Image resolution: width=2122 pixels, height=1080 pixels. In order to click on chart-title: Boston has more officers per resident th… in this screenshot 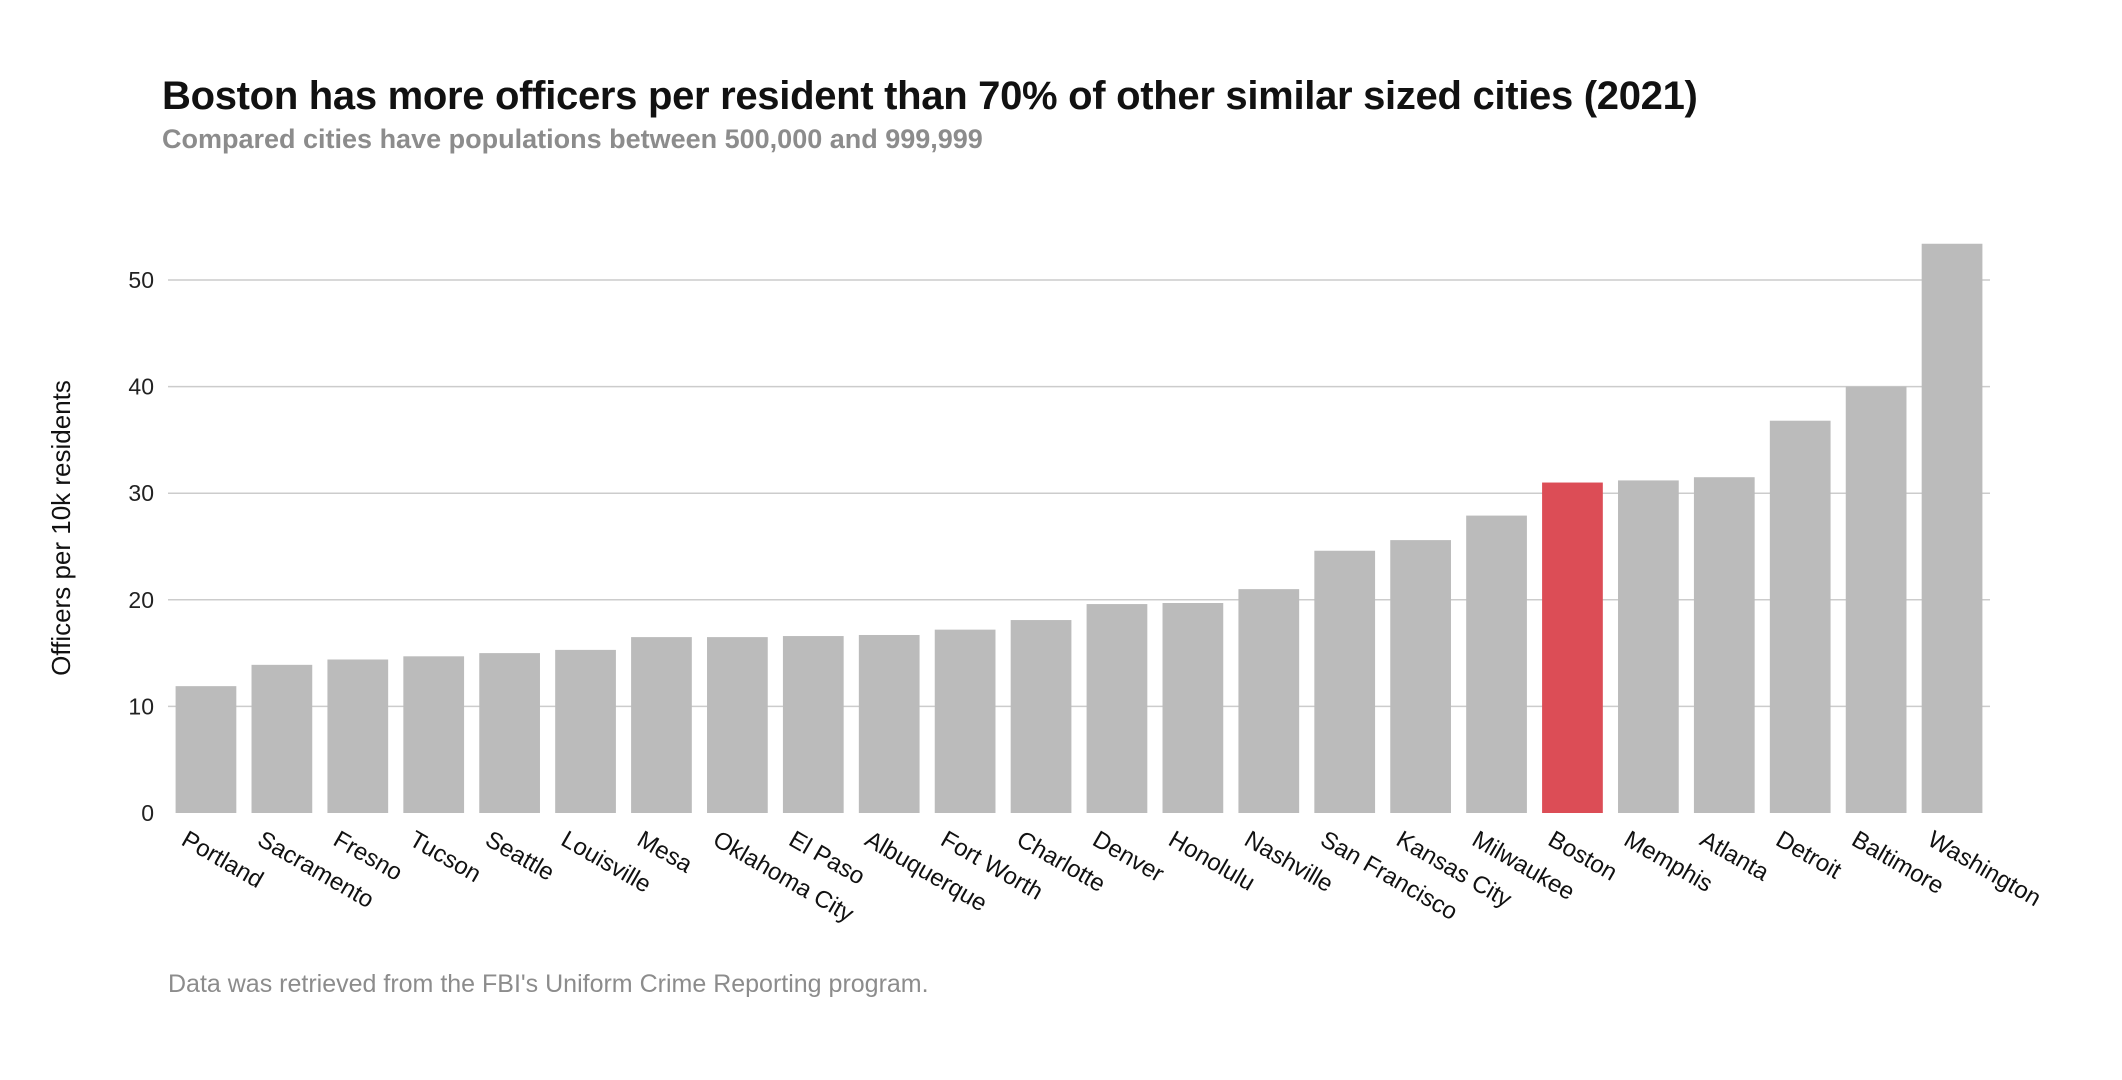, I will do `click(930, 96)`.